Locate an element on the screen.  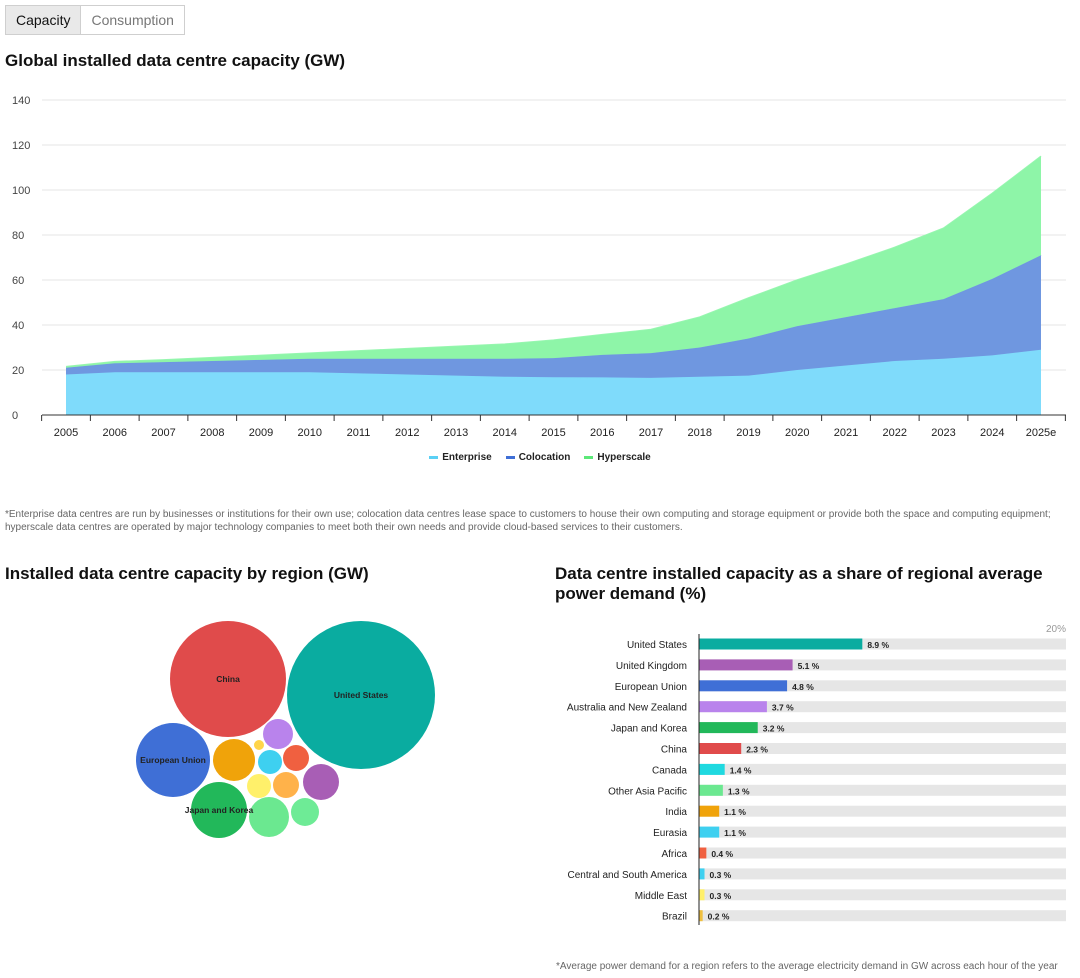
value-label: 4.8 % is located at coordinates (803, 687).